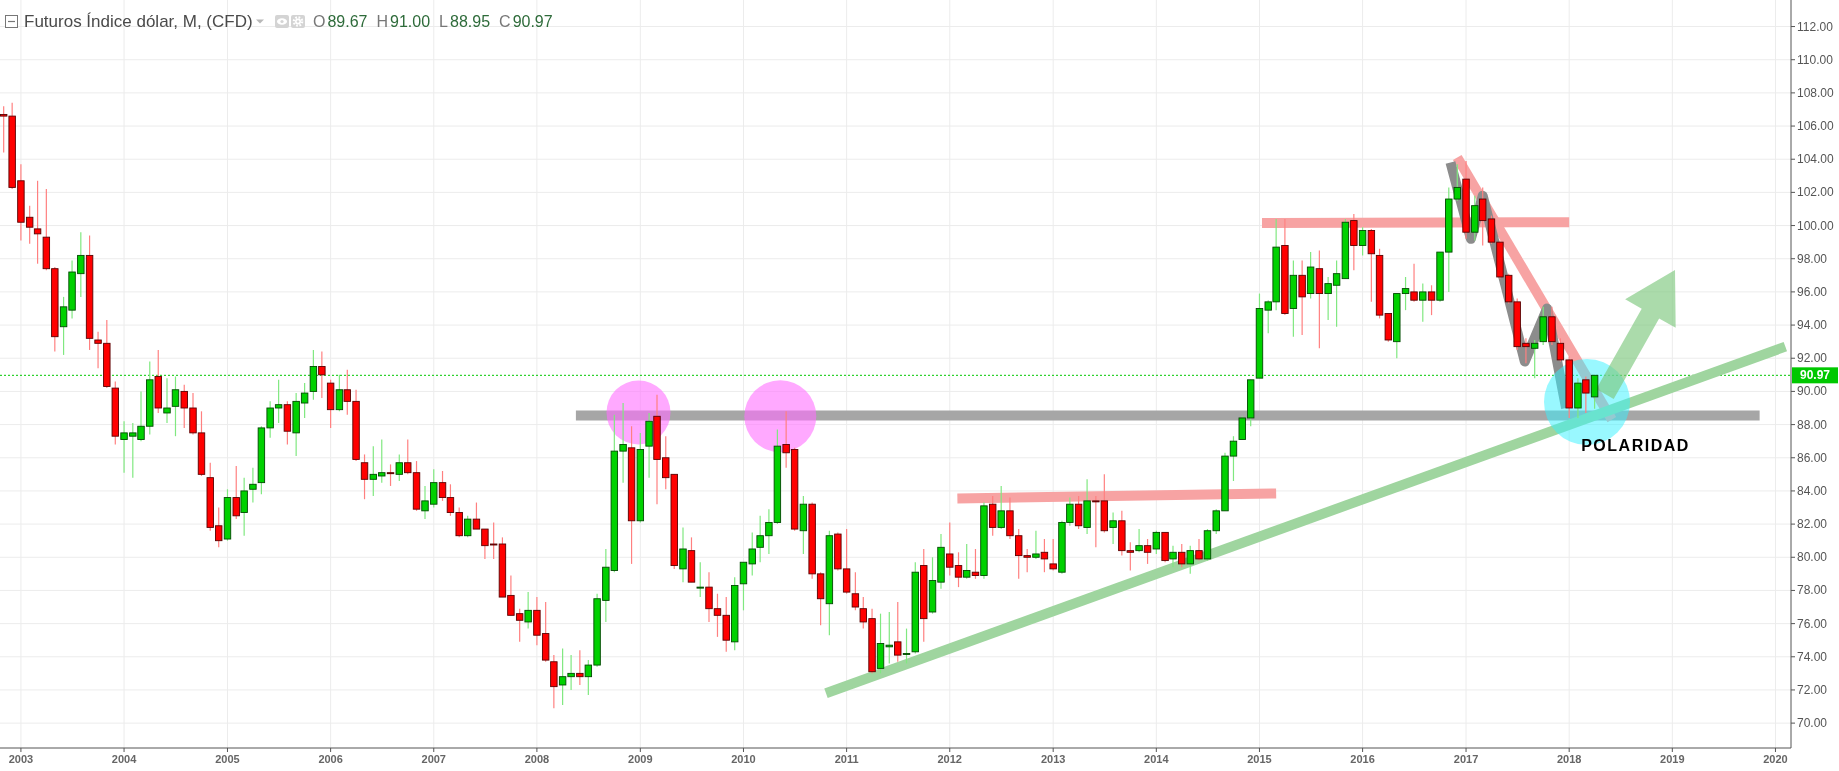  What do you see at coordinates (1815, 375) in the screenshot?
I see `ref-line-label: 90.97` at bounding box center [1815, 375].